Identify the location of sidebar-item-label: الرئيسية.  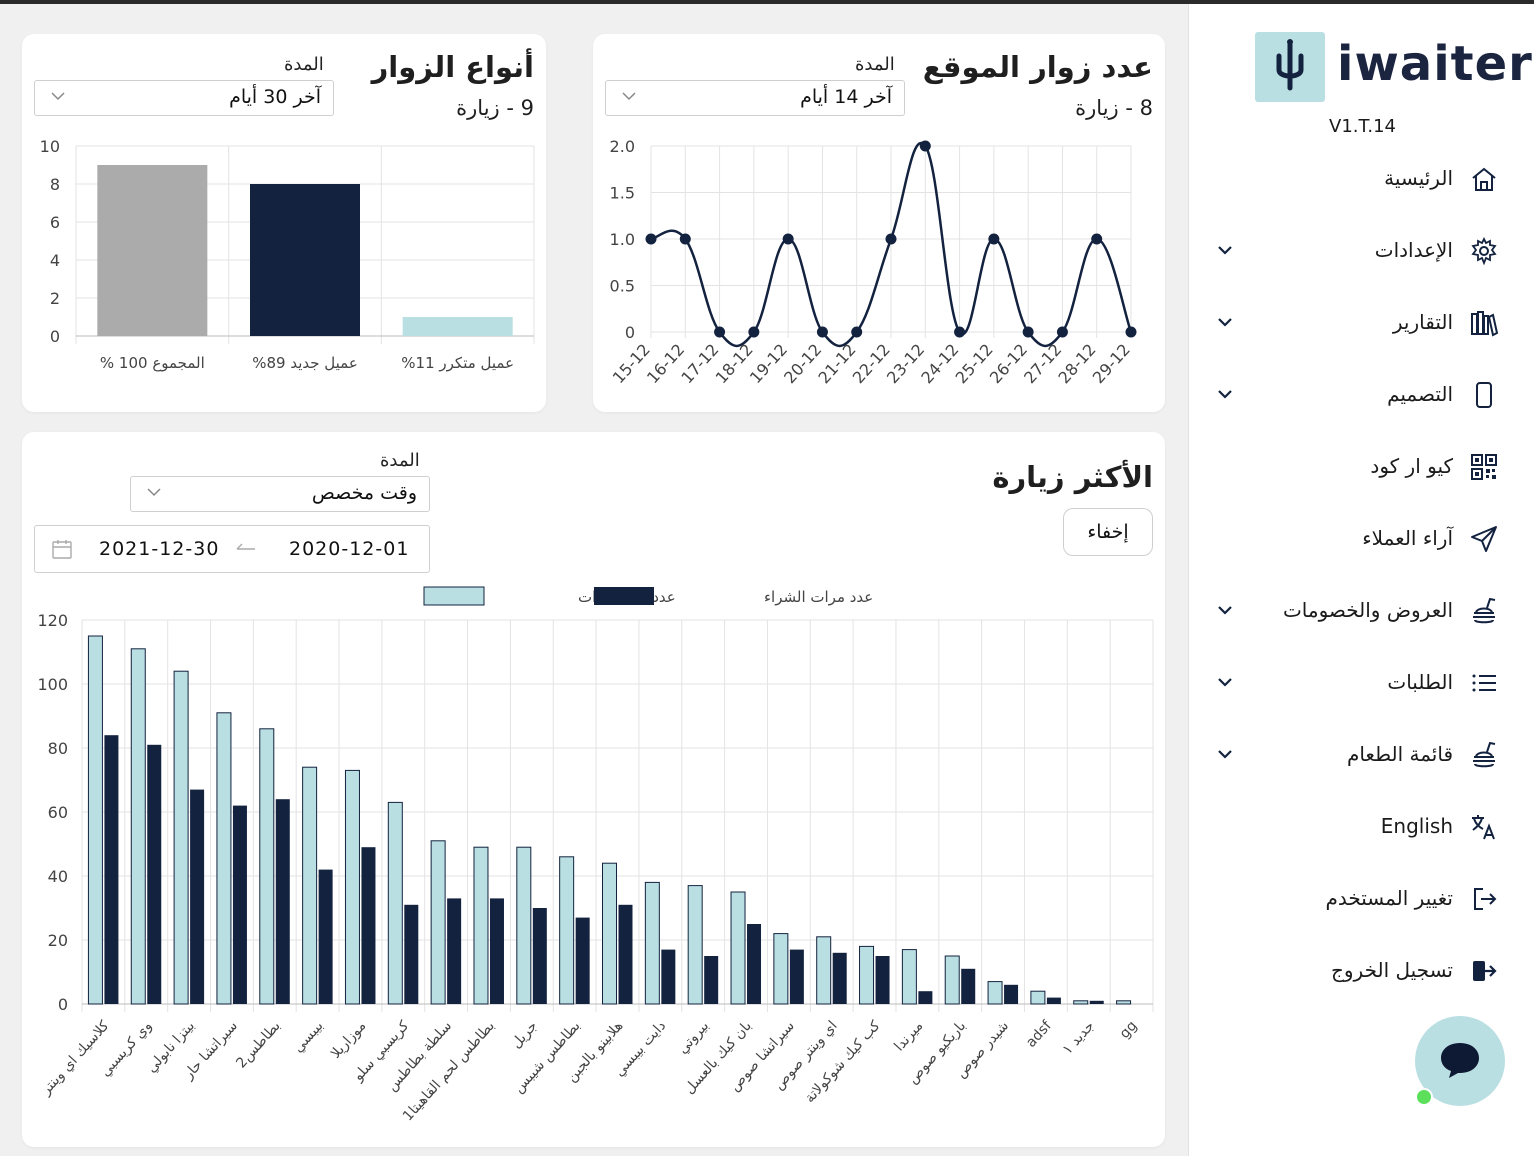
(1418, 178).